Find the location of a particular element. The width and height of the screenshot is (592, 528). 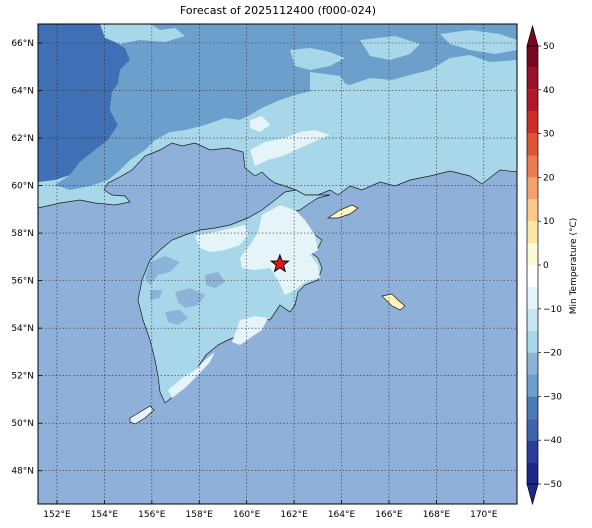

tick-label-lon: 170°E is located at coordinates (484, 515).